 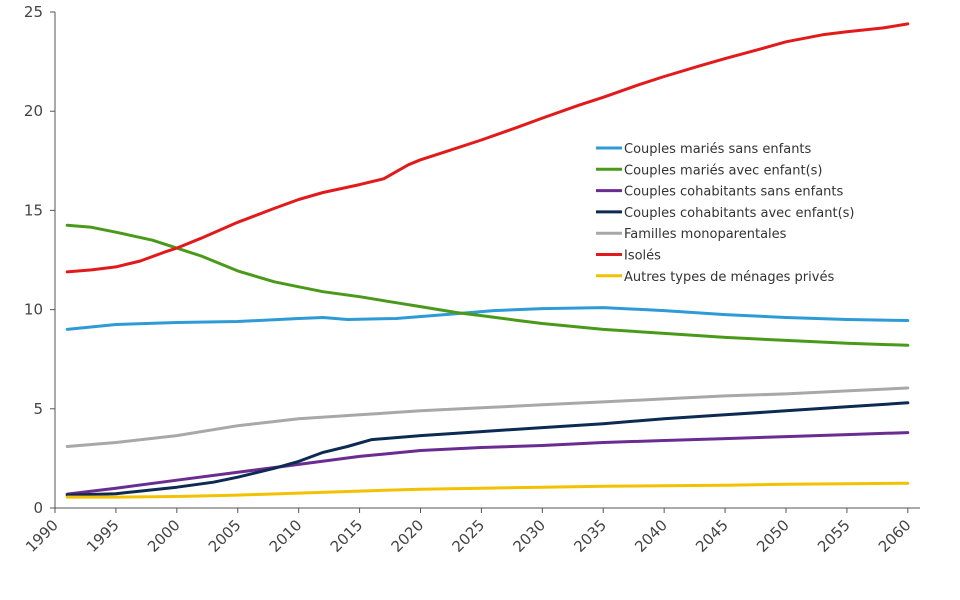 What do you see at coordinates (834, 536) in the screenshot?
I see `x-tick-label: 2055` at bounding box center [834, 536].